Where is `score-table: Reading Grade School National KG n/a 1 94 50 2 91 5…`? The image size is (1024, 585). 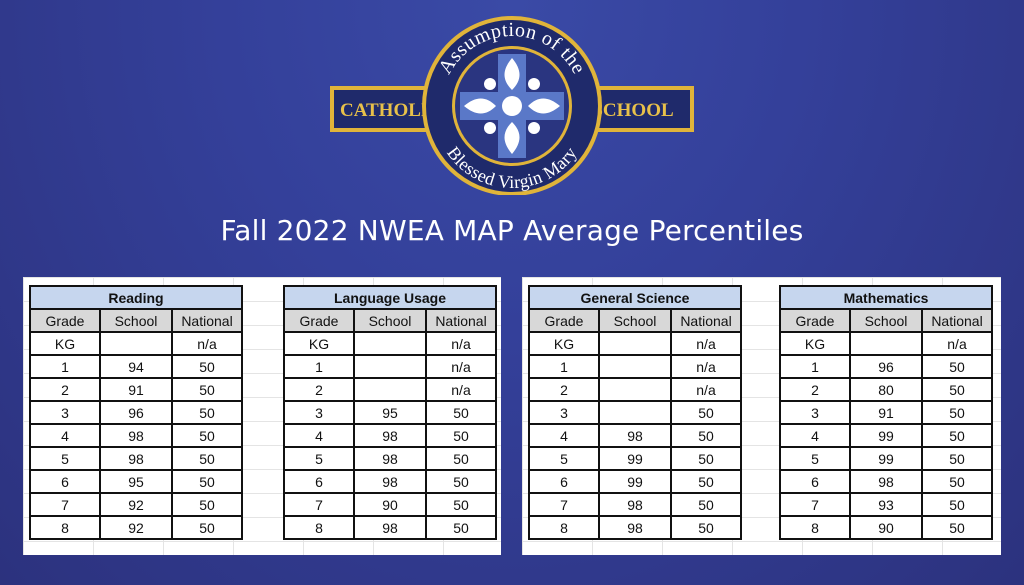
score-table: Reading Grade School National KG n/a 1 94 50 2 91 5… is located at coordinates (136, 412).